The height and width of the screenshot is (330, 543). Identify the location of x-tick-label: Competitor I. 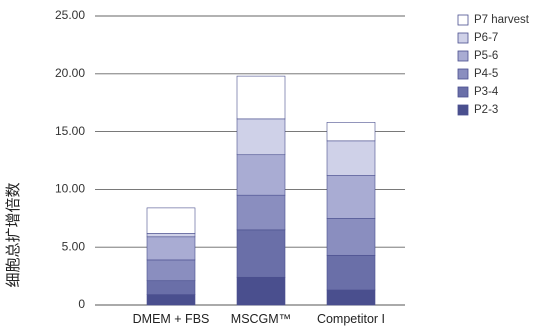
(351, 319).